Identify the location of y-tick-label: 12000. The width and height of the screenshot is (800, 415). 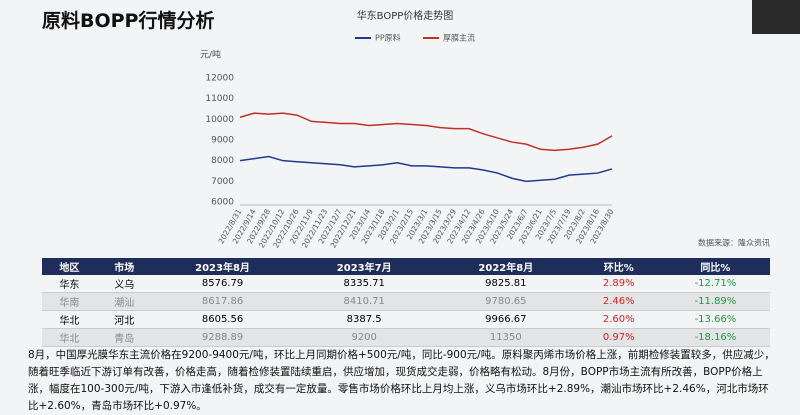
(219, 79).